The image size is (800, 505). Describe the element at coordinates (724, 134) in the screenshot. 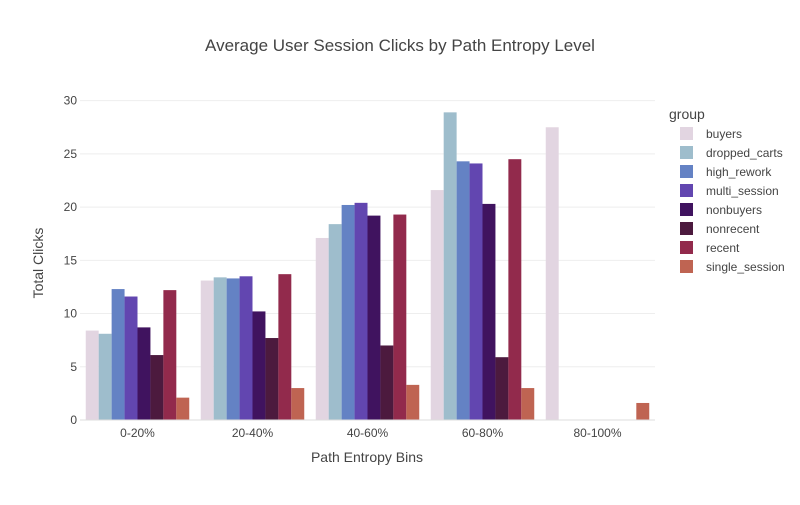

I see `legend-label: buyers` at that location.